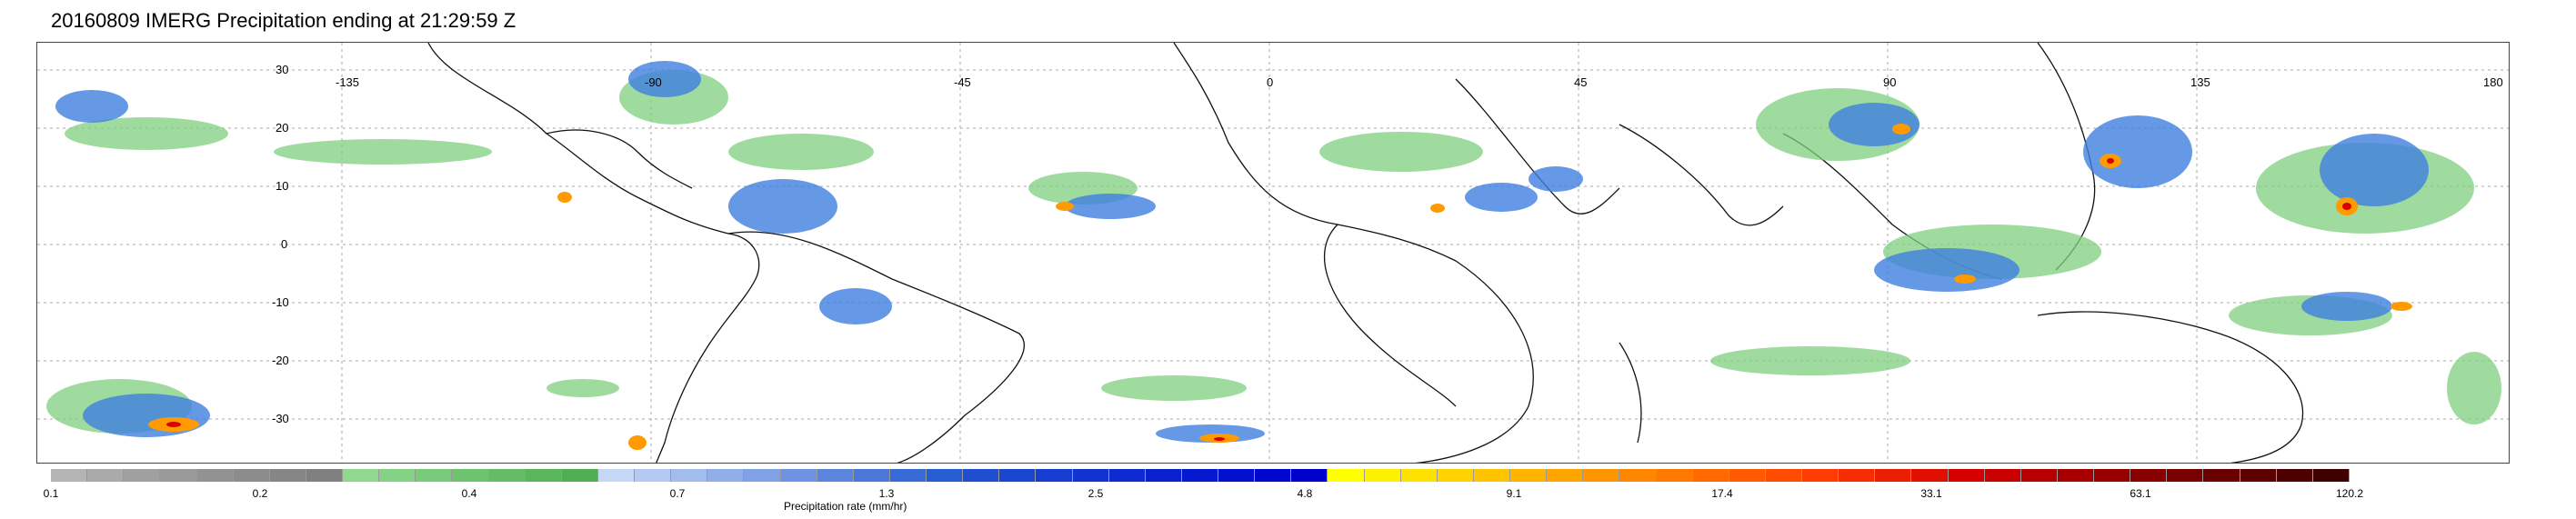 Image resolution: width=2576 pixels, height=519 pixels. Describe the element at coordinates (2493, 82) in the screenshot. I see `lon-label-180: 180` at that location.